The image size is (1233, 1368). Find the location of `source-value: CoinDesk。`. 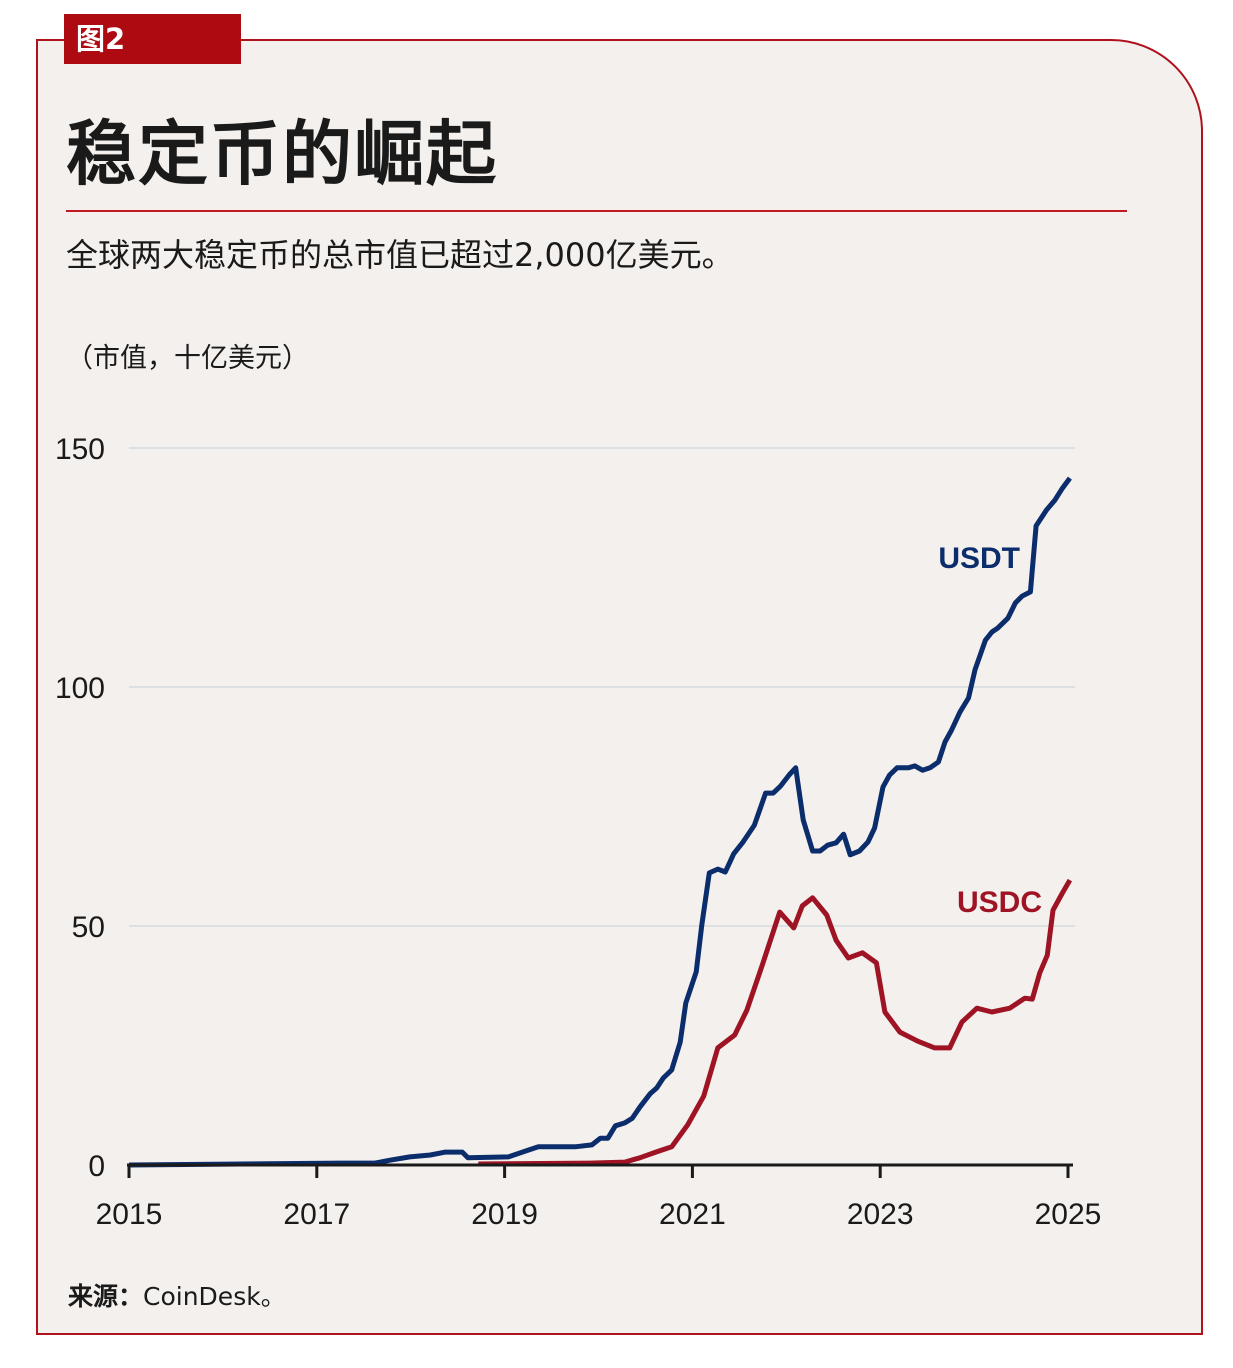

source-value: CoinDesk。 is located at coordinates (214, 1296).